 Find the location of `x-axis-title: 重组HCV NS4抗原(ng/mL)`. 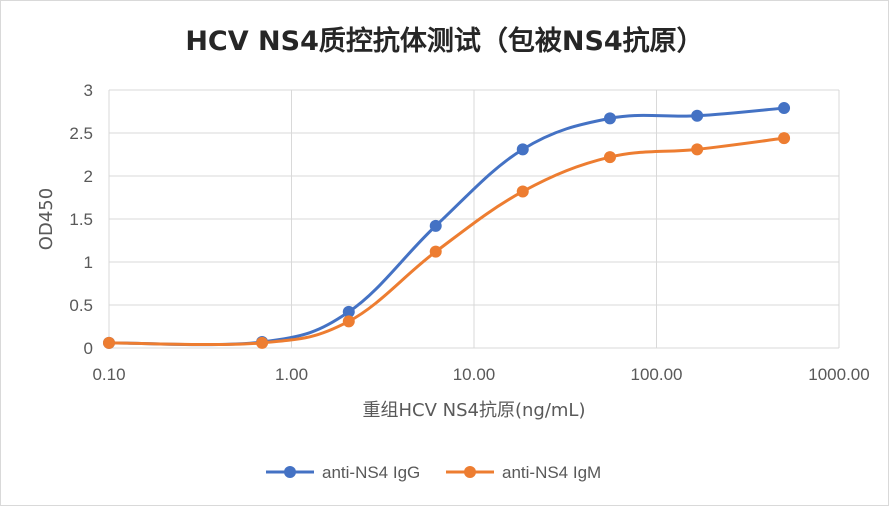

x-axis-title: 重组HCV NS4抗原(ng/mL) is located at coordinates (474, 410).